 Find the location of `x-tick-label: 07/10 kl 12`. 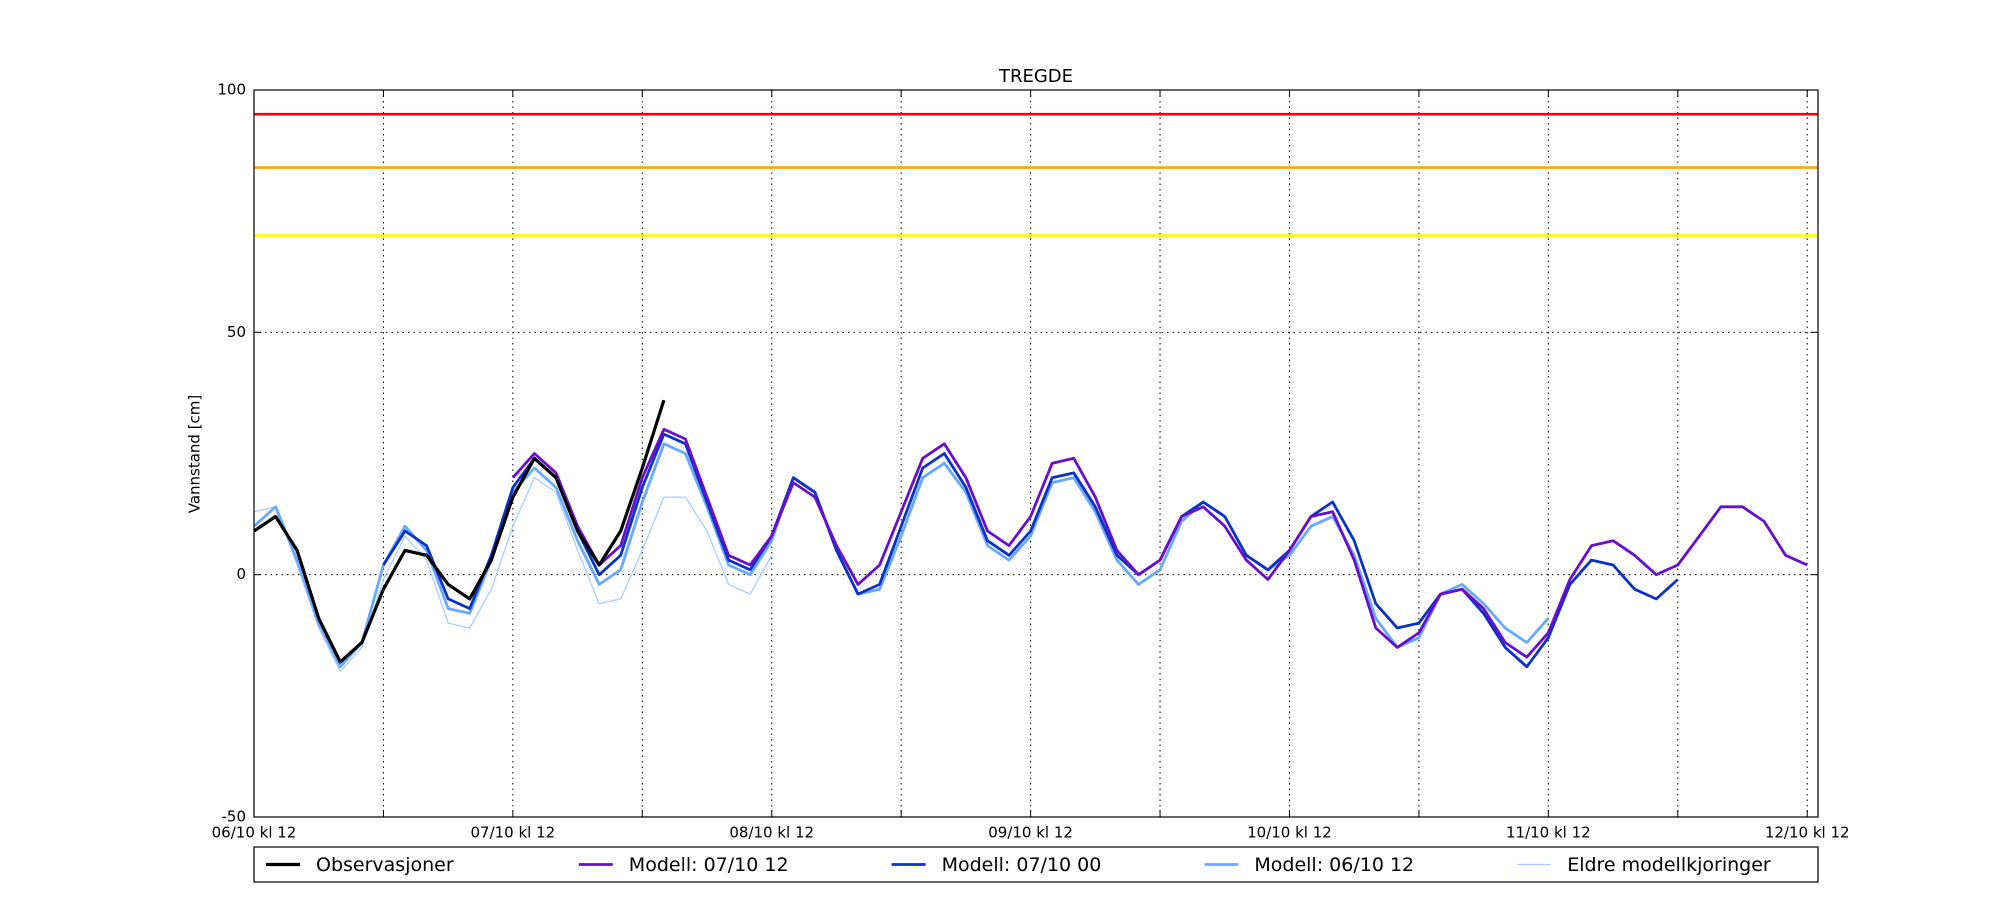

x-tick-label: 07/10 kl 12 is located at coordinates (513, 833).